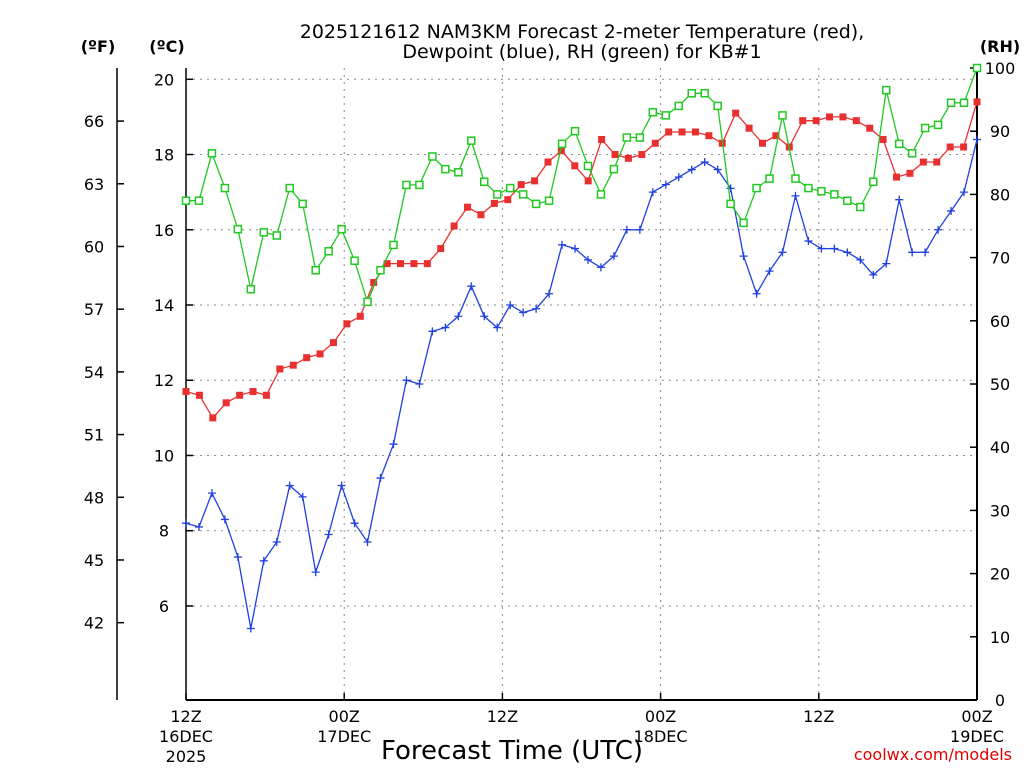 The width and height of the screenshot is (1024, 768). I want to click on unit-fahrenheit-label: (ºF), so click(98, 46).